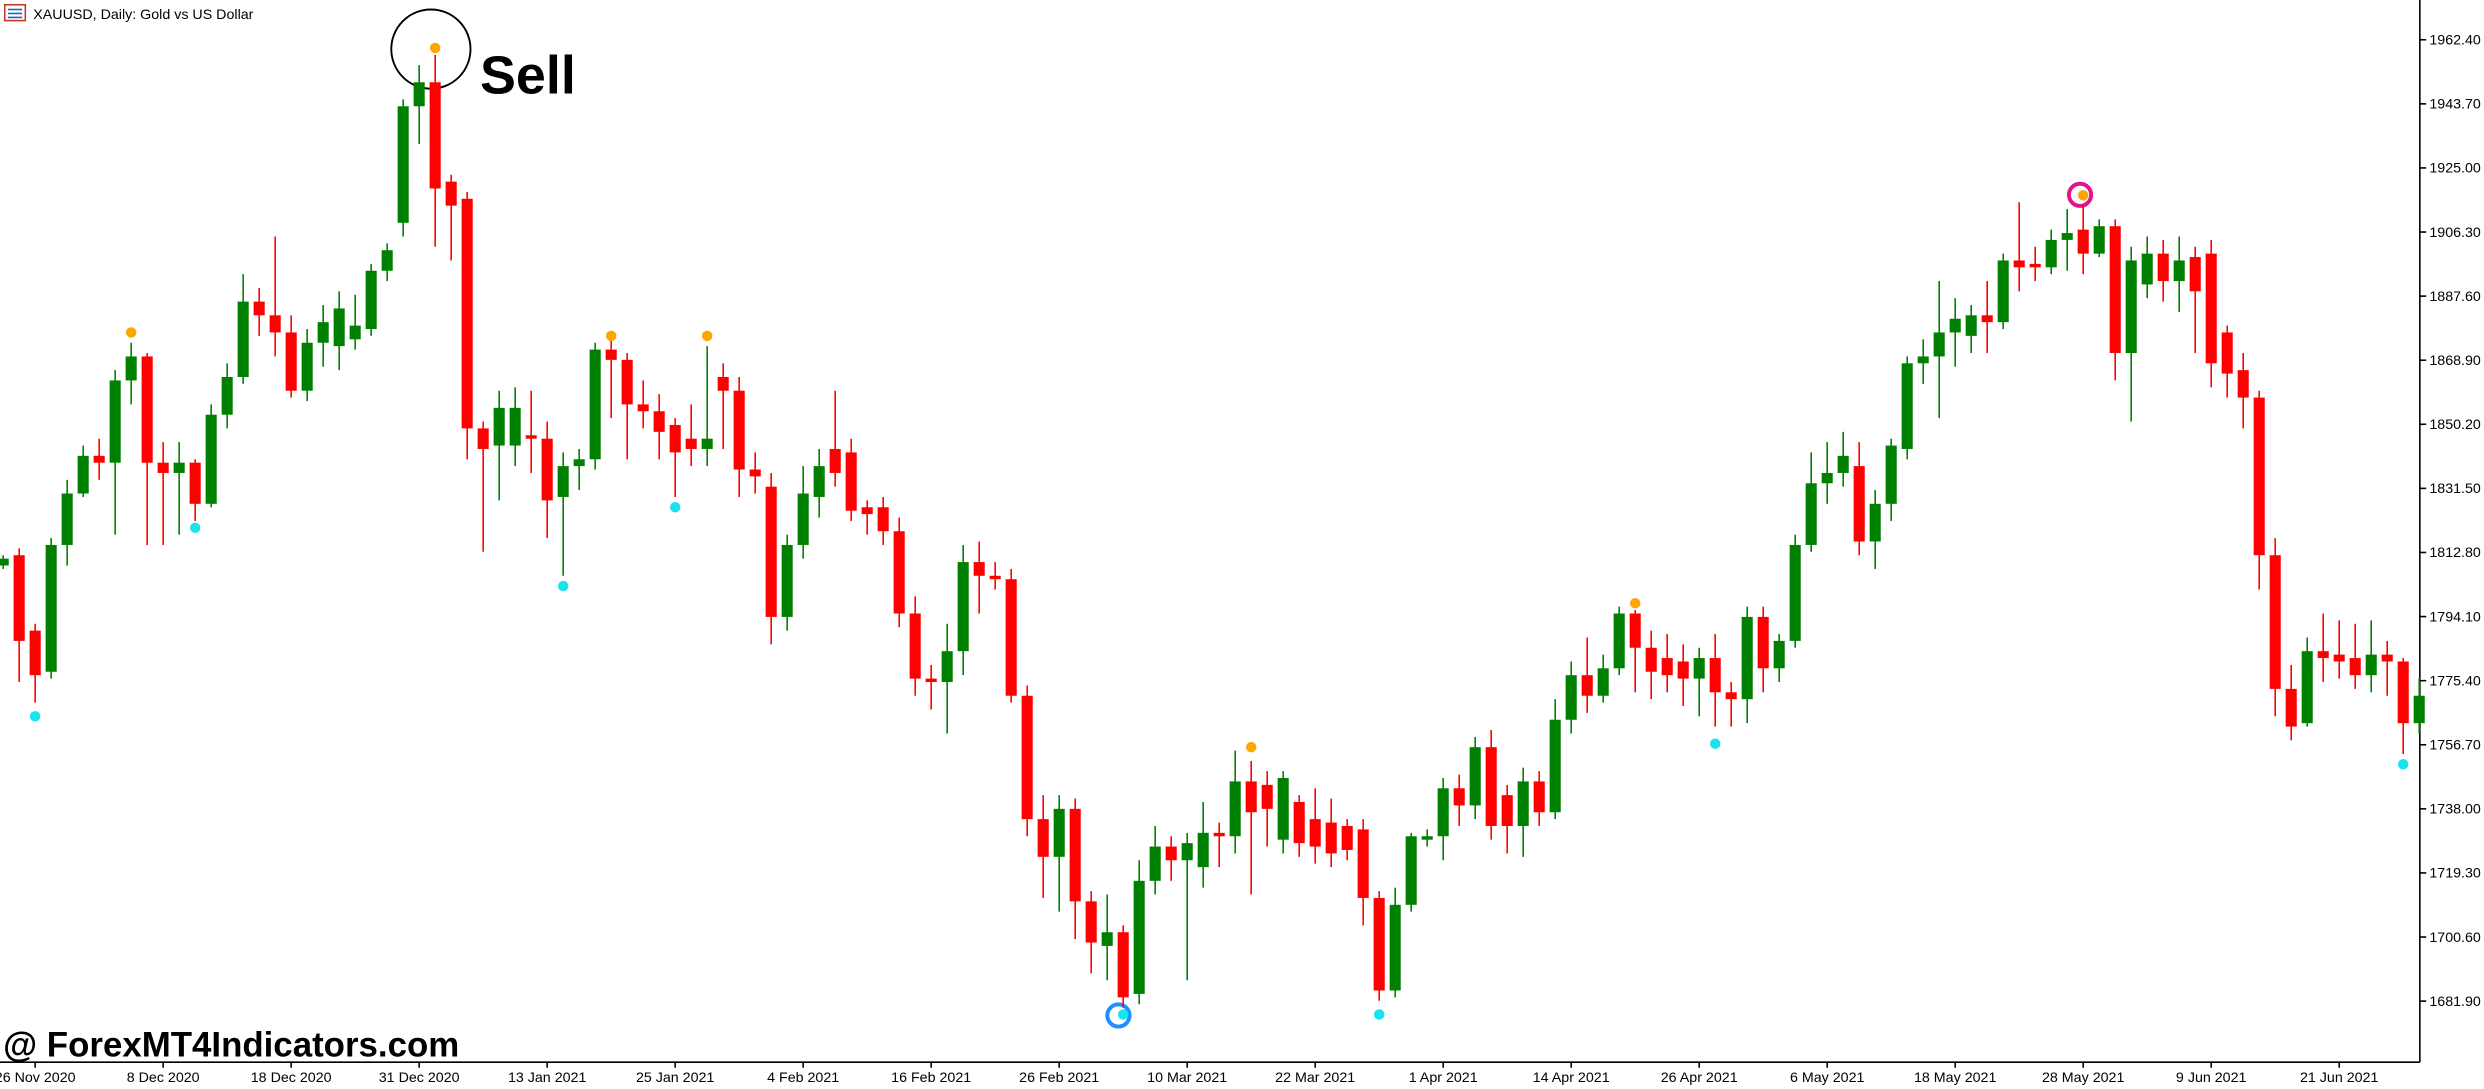 Image resolution: width=2484 pixels, height=1089 pixels. I want to click on x-tick-label: 25 Jan 2021, so click(675, 1078).